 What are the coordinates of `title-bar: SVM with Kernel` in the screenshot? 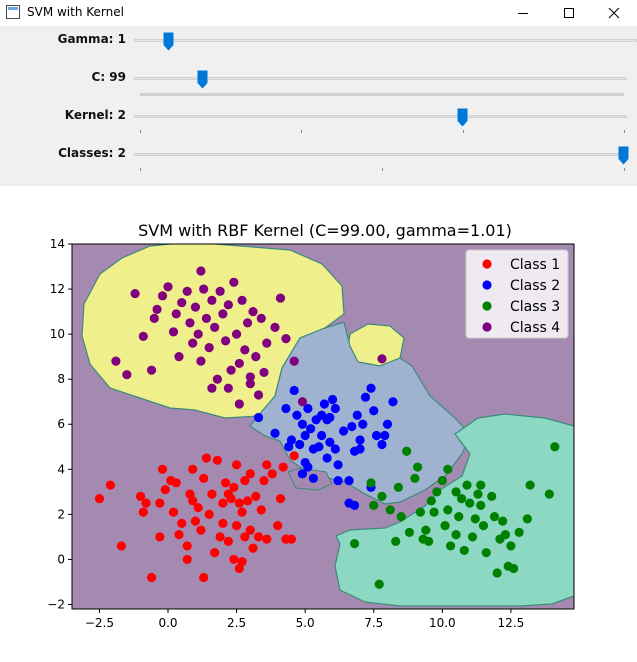 It's located at (318, 13).